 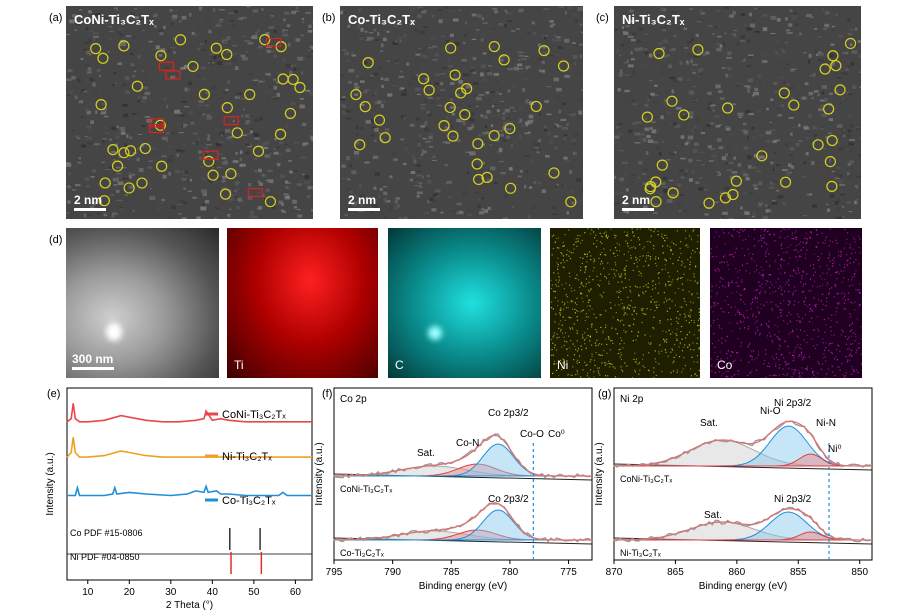 I want to click on panel-d-letter: (d), so click(x=56, y=240).